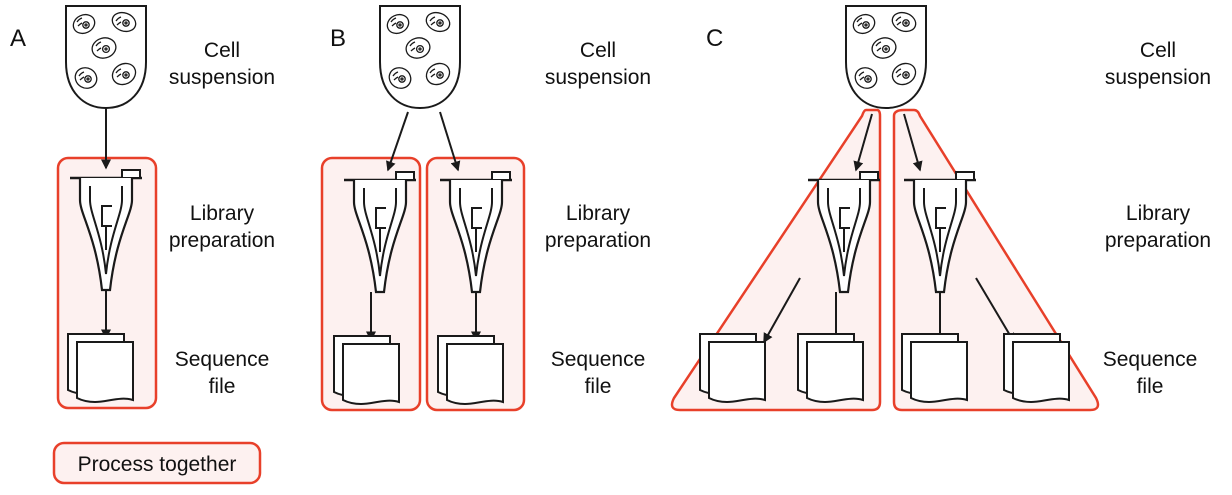  Describe the element at coordinates (222, 240) in the screenshot. I see `panel-a-library-label-line2: preparation` at that location.